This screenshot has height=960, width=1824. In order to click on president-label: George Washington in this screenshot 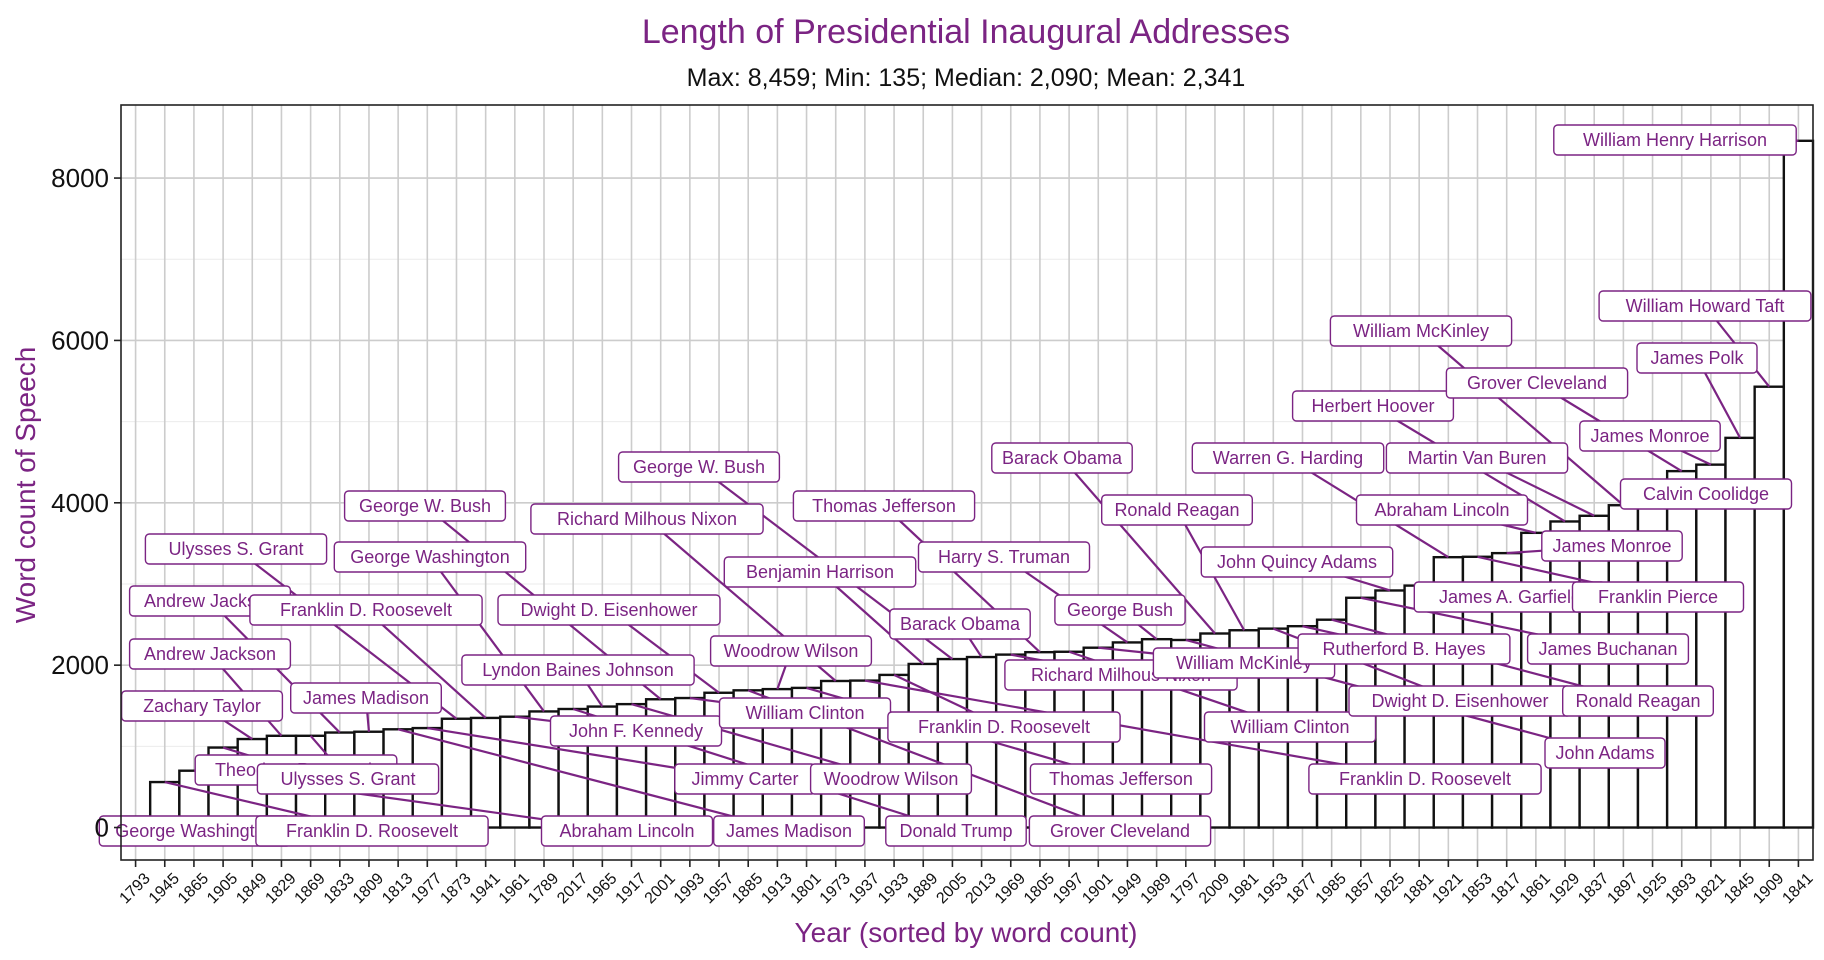, I will do `click(429, 557)`.